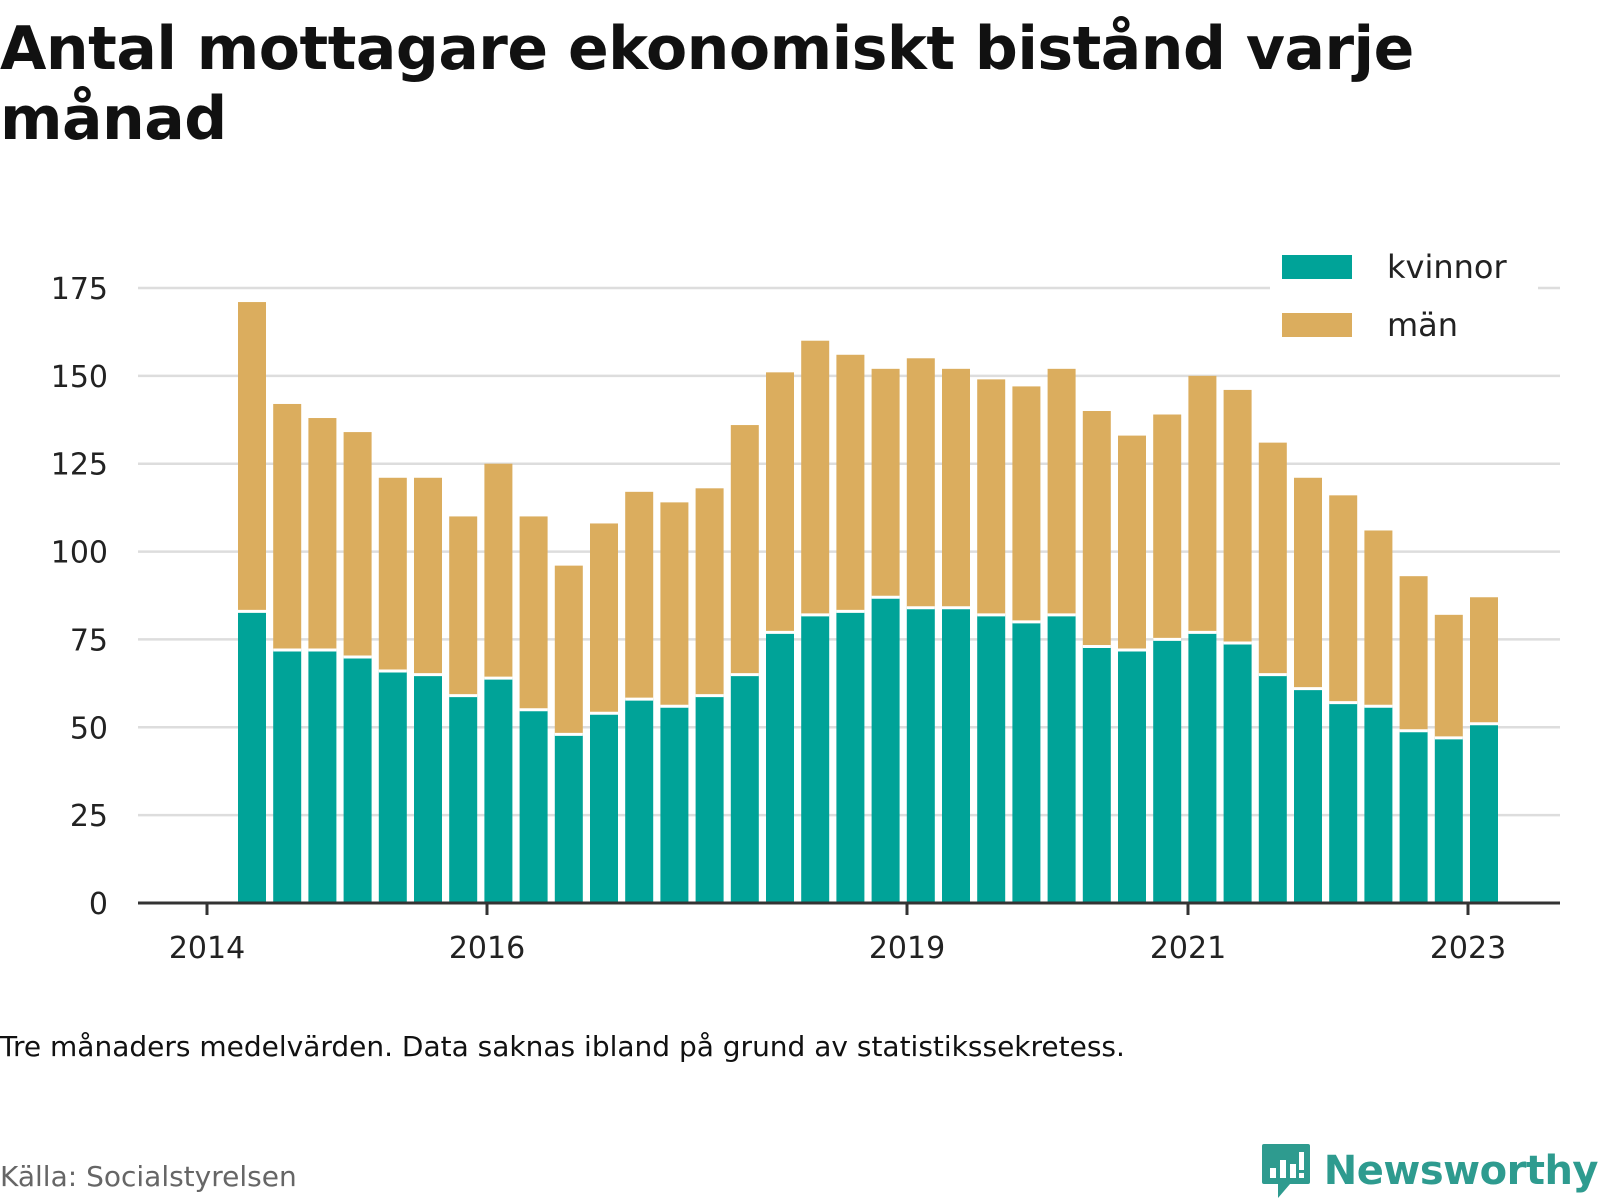  I want to click on legend-label: kvinnor, so click(1447, 267).